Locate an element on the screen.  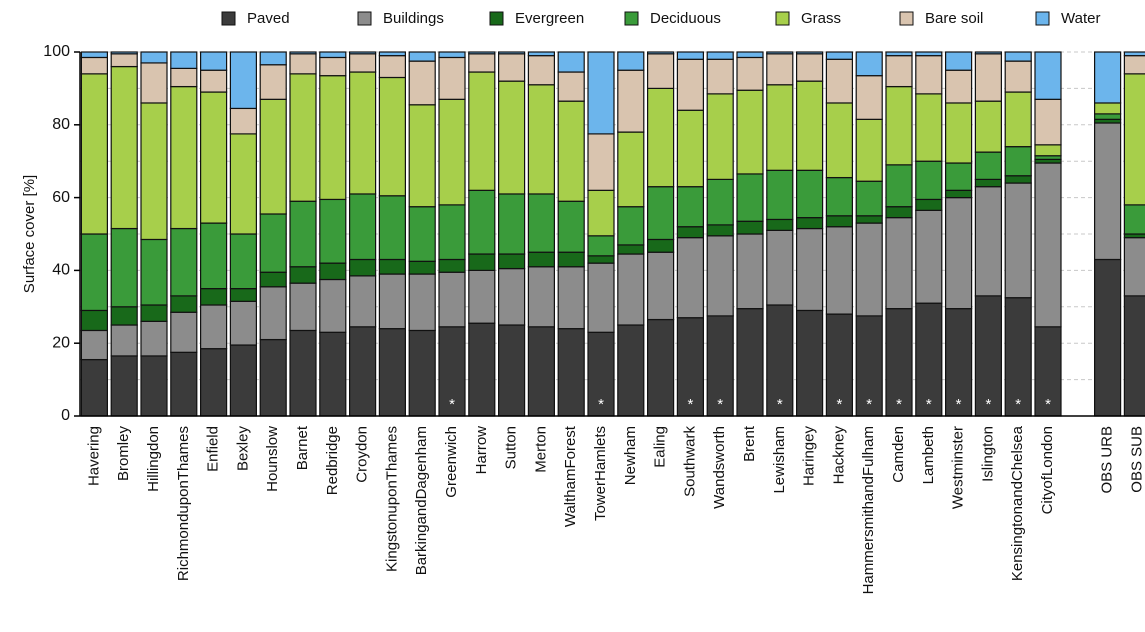
legend-label: Bare soil is located at coordinates (954, 18).